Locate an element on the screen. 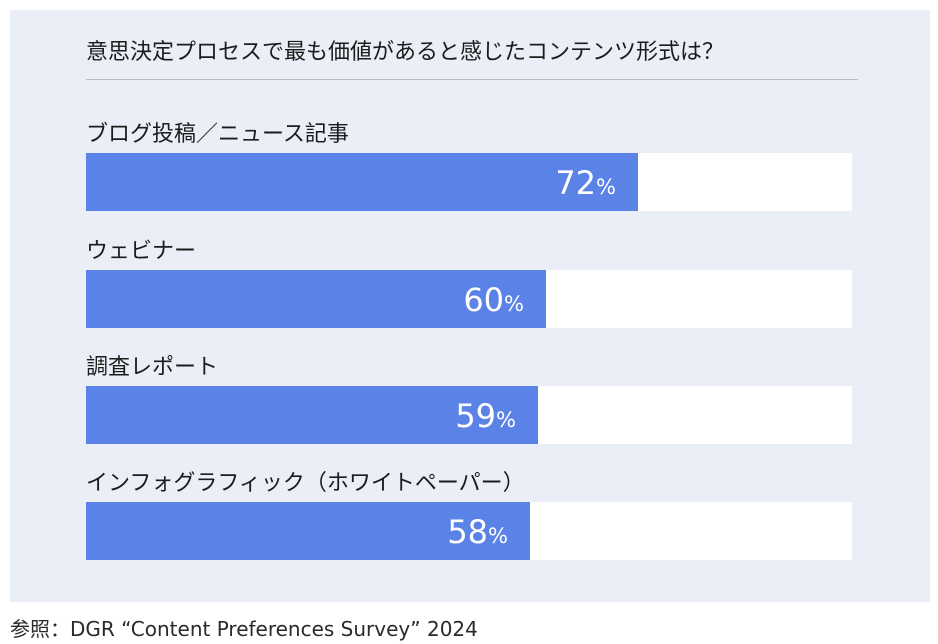  data-label: 60% is located at coordinates (493, 299).